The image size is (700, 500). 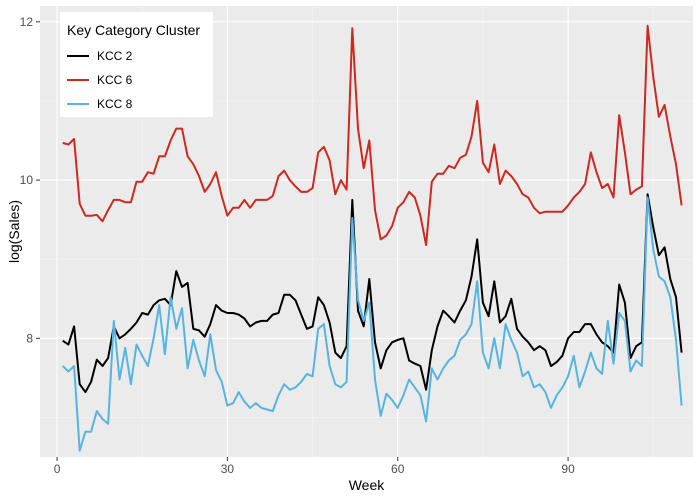 I want to click on legend-items: KCC 2 KCC 6 KCC 8, so click(x=100, y=80).